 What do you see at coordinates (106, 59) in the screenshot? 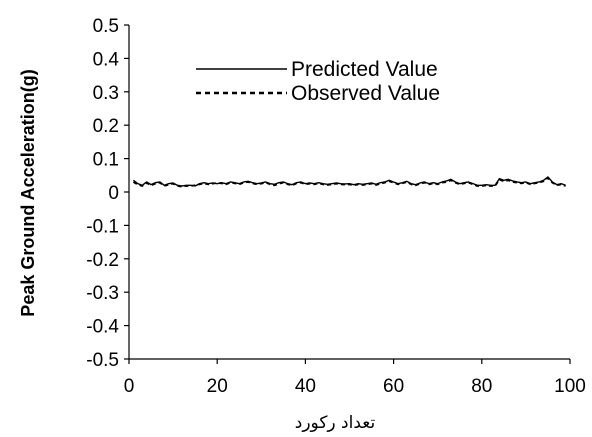
I see `y-tick-label: 0.4` at bounding box center [106, 59].